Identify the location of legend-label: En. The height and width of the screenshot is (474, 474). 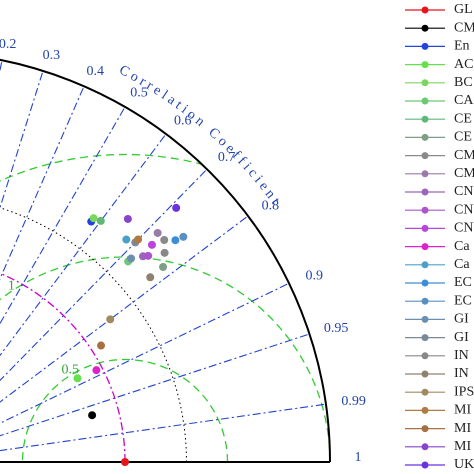
(462, 46).